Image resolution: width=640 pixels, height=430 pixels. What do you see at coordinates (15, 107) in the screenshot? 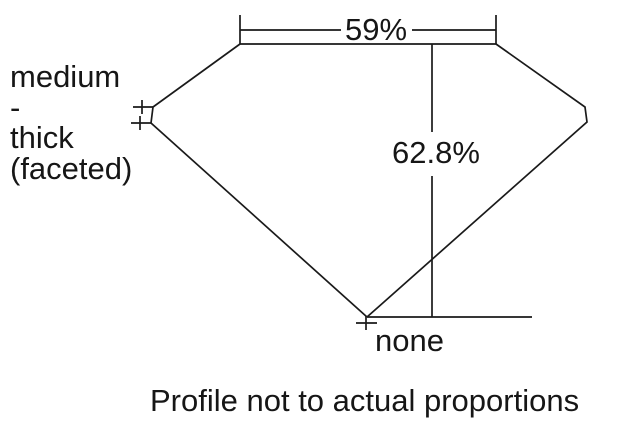
I see `girdle-label-line: -` at bounding box center [15, 107].